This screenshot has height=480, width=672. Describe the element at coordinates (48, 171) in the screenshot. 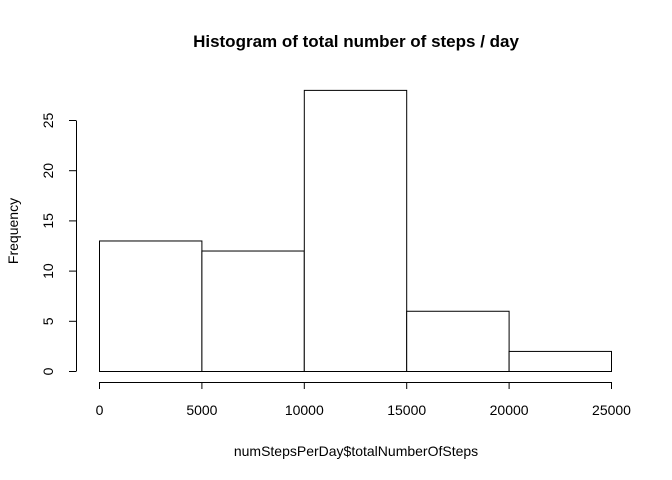

I see `y-tick-label: 20` at that location.